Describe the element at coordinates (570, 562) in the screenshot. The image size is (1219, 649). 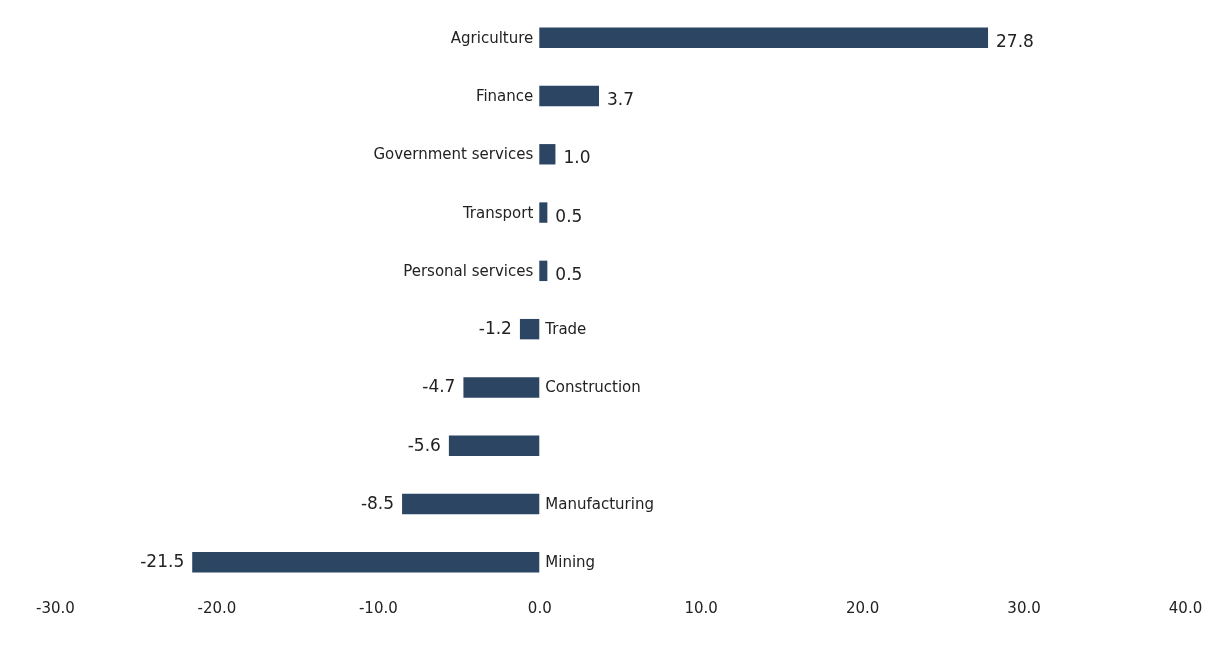
I see `y-tick-label: Mining` at that location.